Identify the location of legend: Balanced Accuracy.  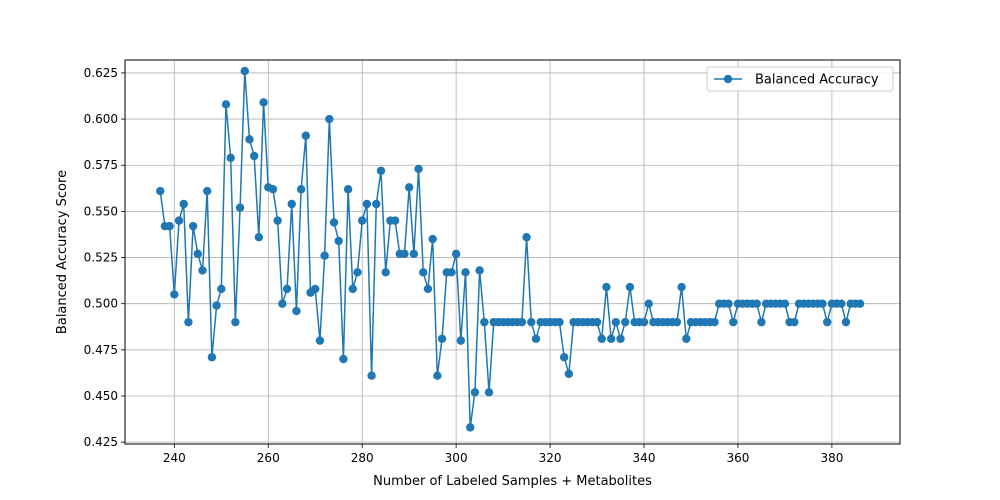
(800, 79).